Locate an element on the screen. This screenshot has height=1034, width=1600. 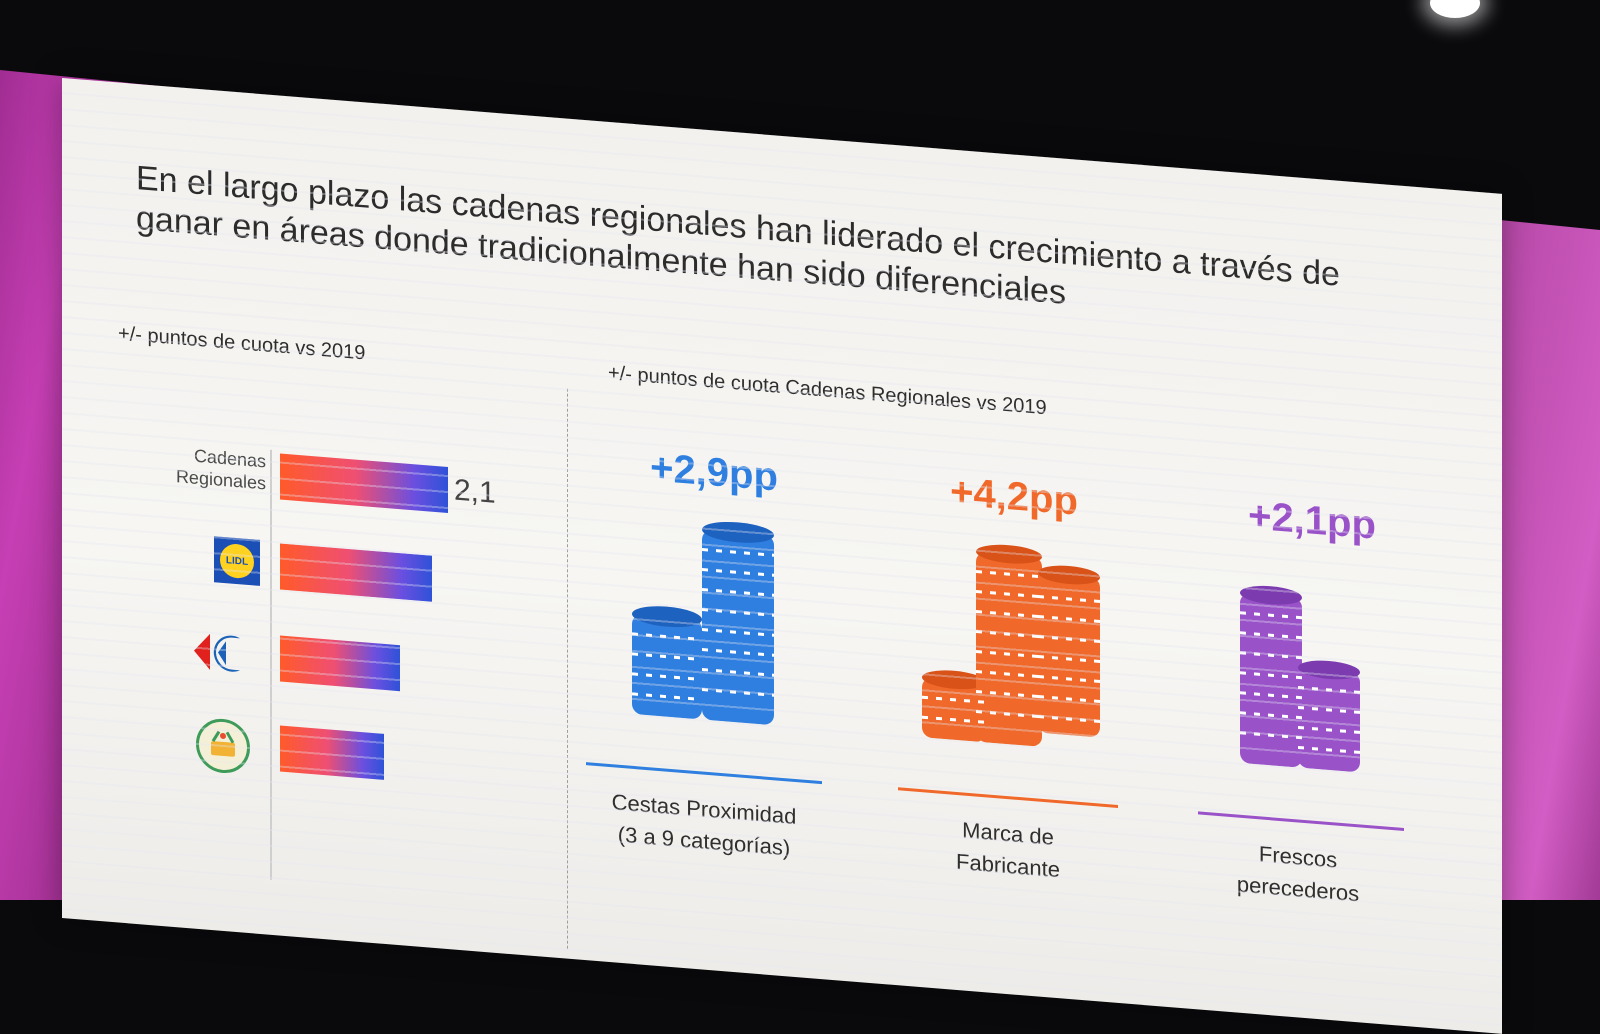
chip-stack-orange is located at coordinates (1011, 645).